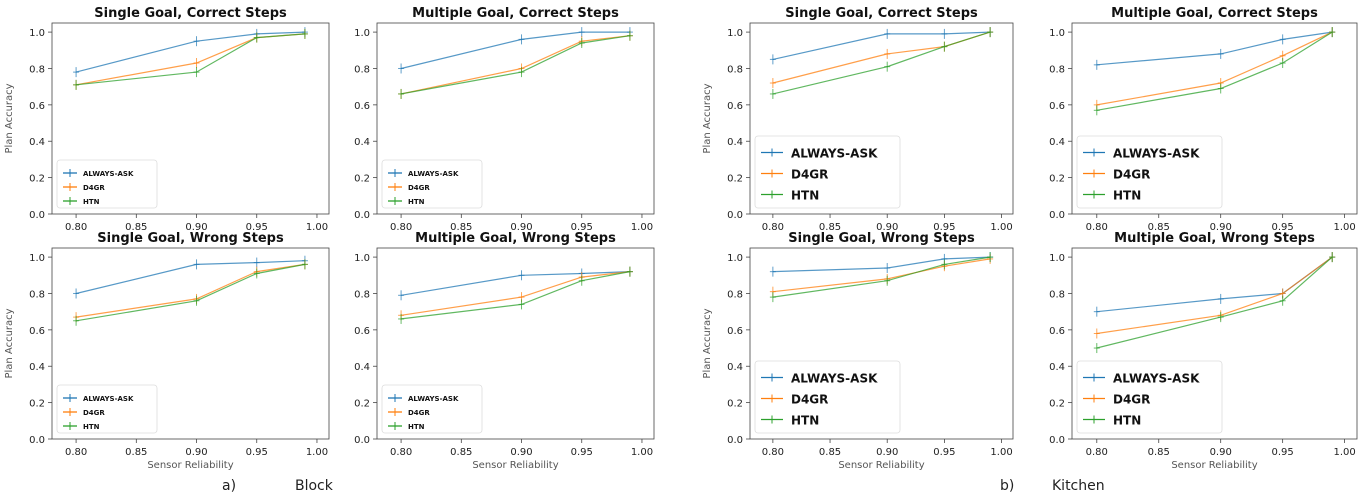  Describe the element at coordinates (1007, 486) in the screenshot. I see `caption-b-letter: b)` at that location.